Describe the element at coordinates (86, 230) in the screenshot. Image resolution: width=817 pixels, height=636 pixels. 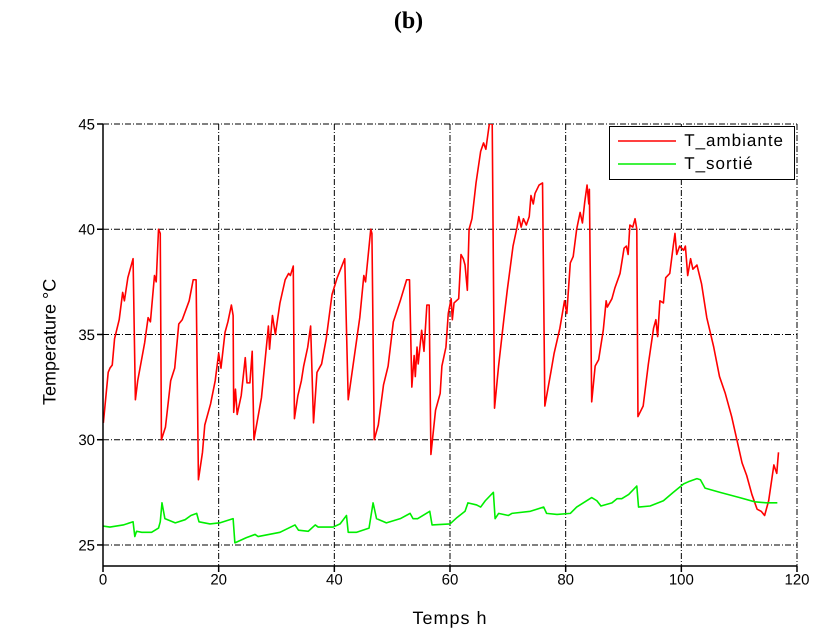
I see `y-tick-label: 40` at that location.